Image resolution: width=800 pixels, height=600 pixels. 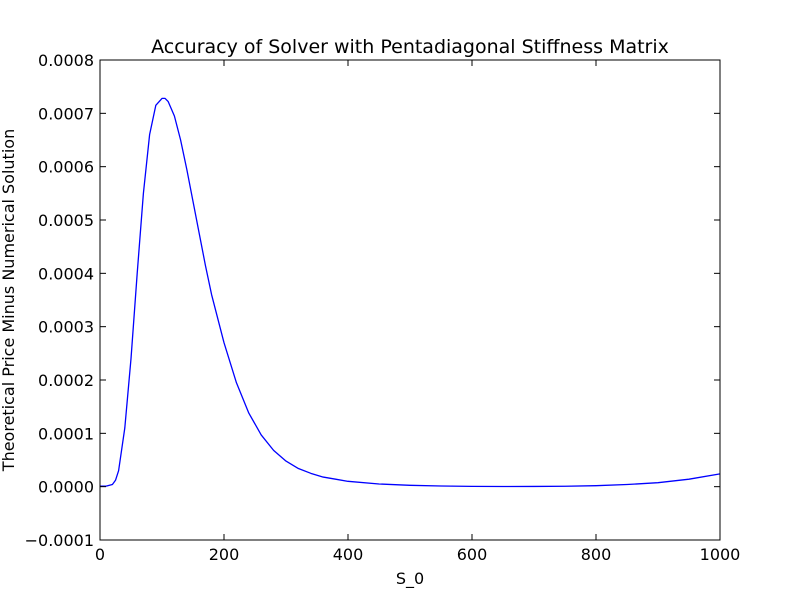 What do you see at coordinates (59, 540) in the screenshot?
I see `y-tick-label: −0.0001` at bounding box center [59, 540].